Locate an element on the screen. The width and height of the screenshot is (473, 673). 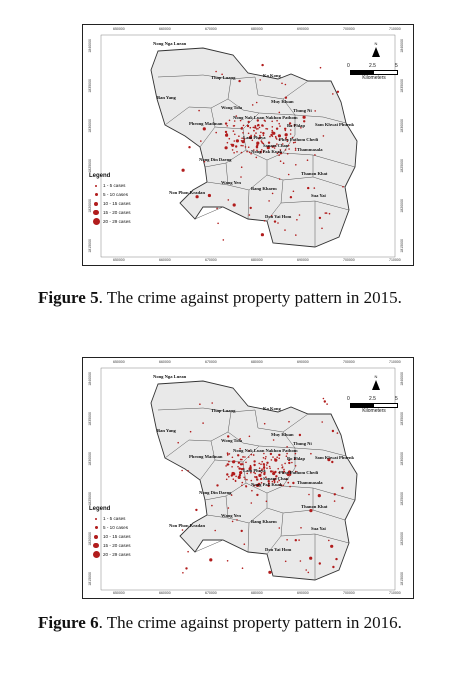
place-label: Bo Phlap is located at coordinates (296, 458).